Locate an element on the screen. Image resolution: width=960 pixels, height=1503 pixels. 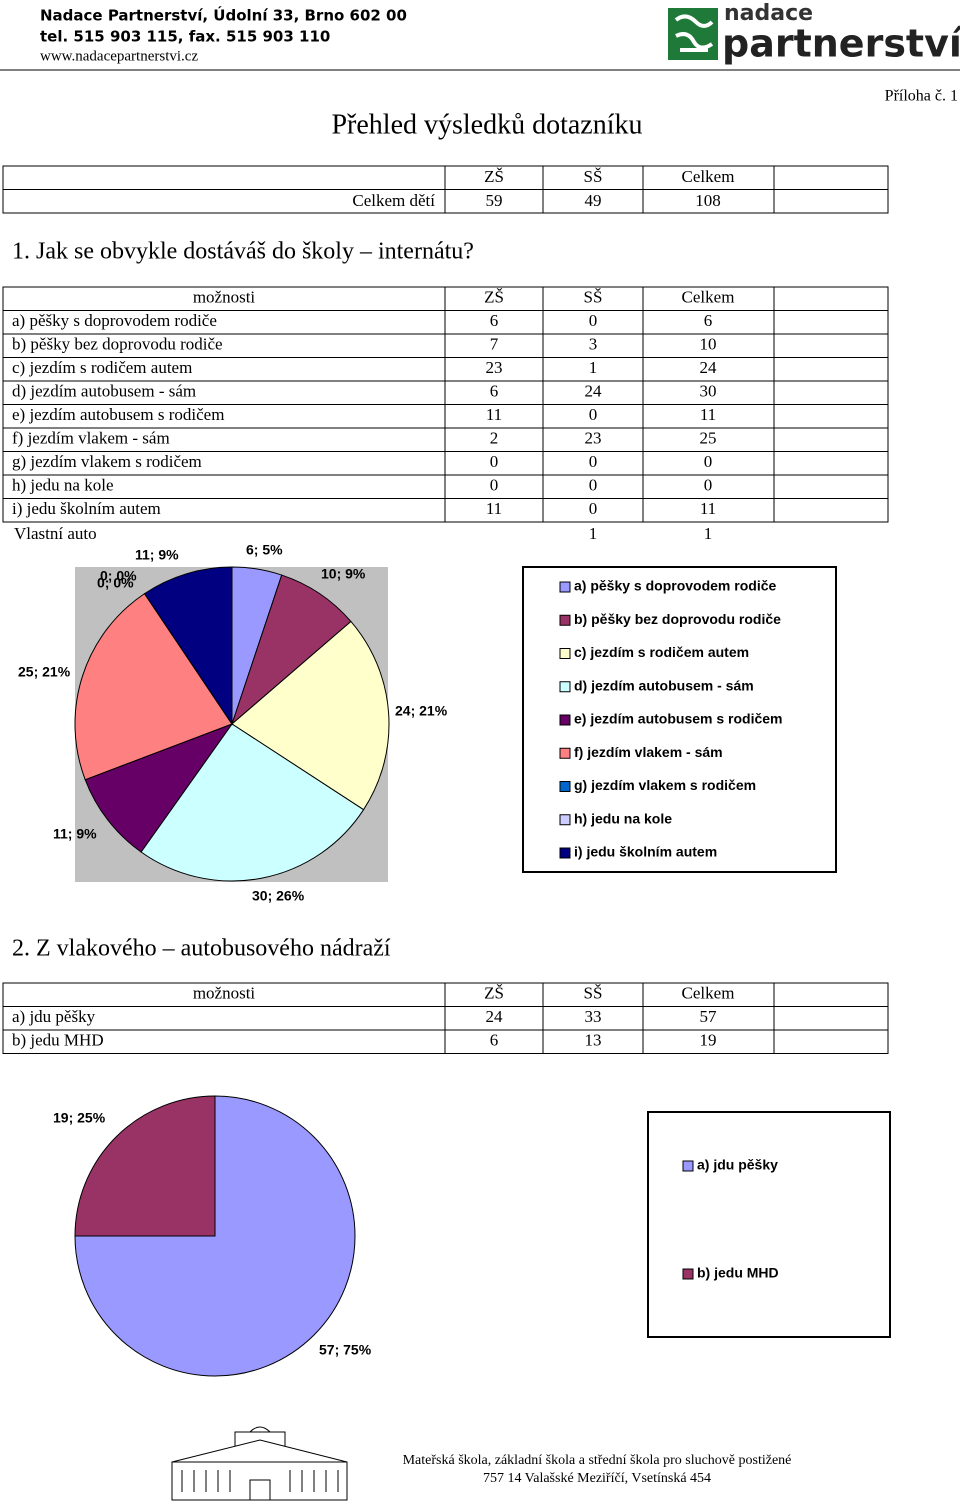
cell-value: 108 is located at coordinates (708, 200).